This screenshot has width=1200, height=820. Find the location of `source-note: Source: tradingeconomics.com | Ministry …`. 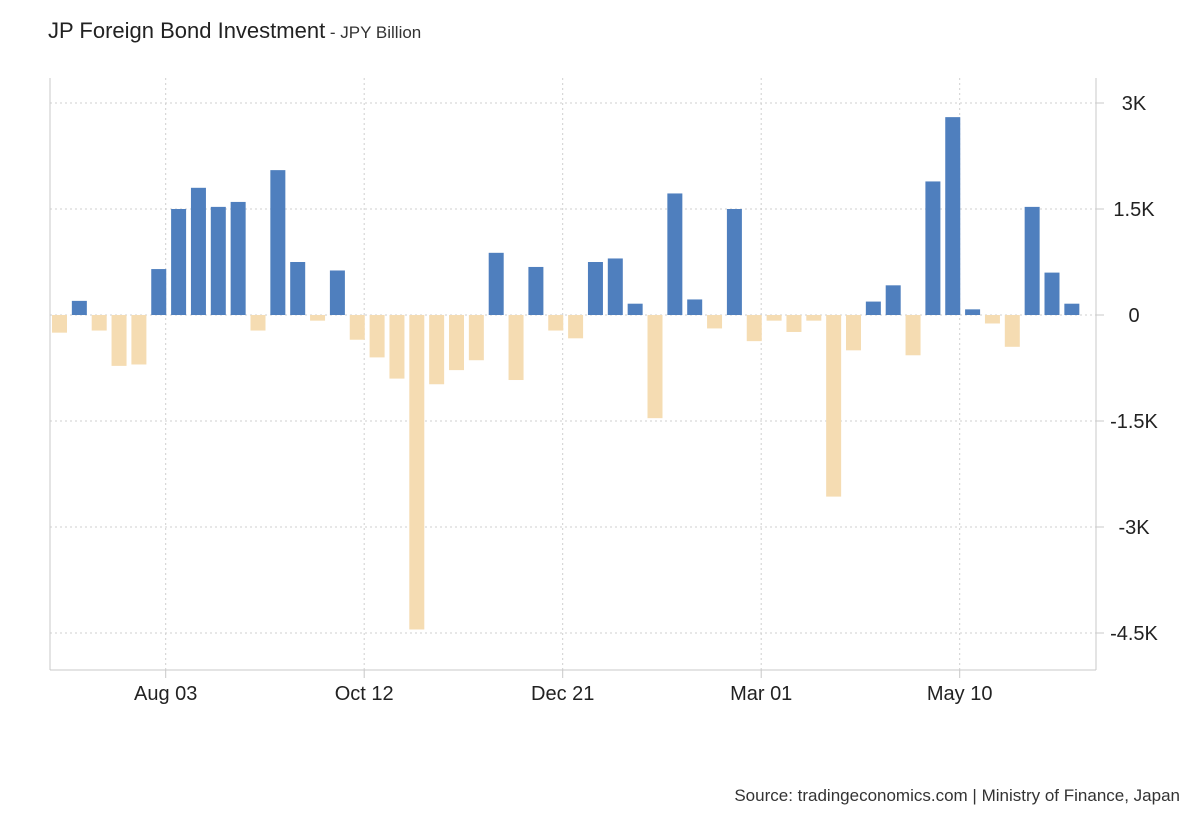

source-note: Source: tradingeconomics.com | Ministry … is located at coordinates (957, 795).